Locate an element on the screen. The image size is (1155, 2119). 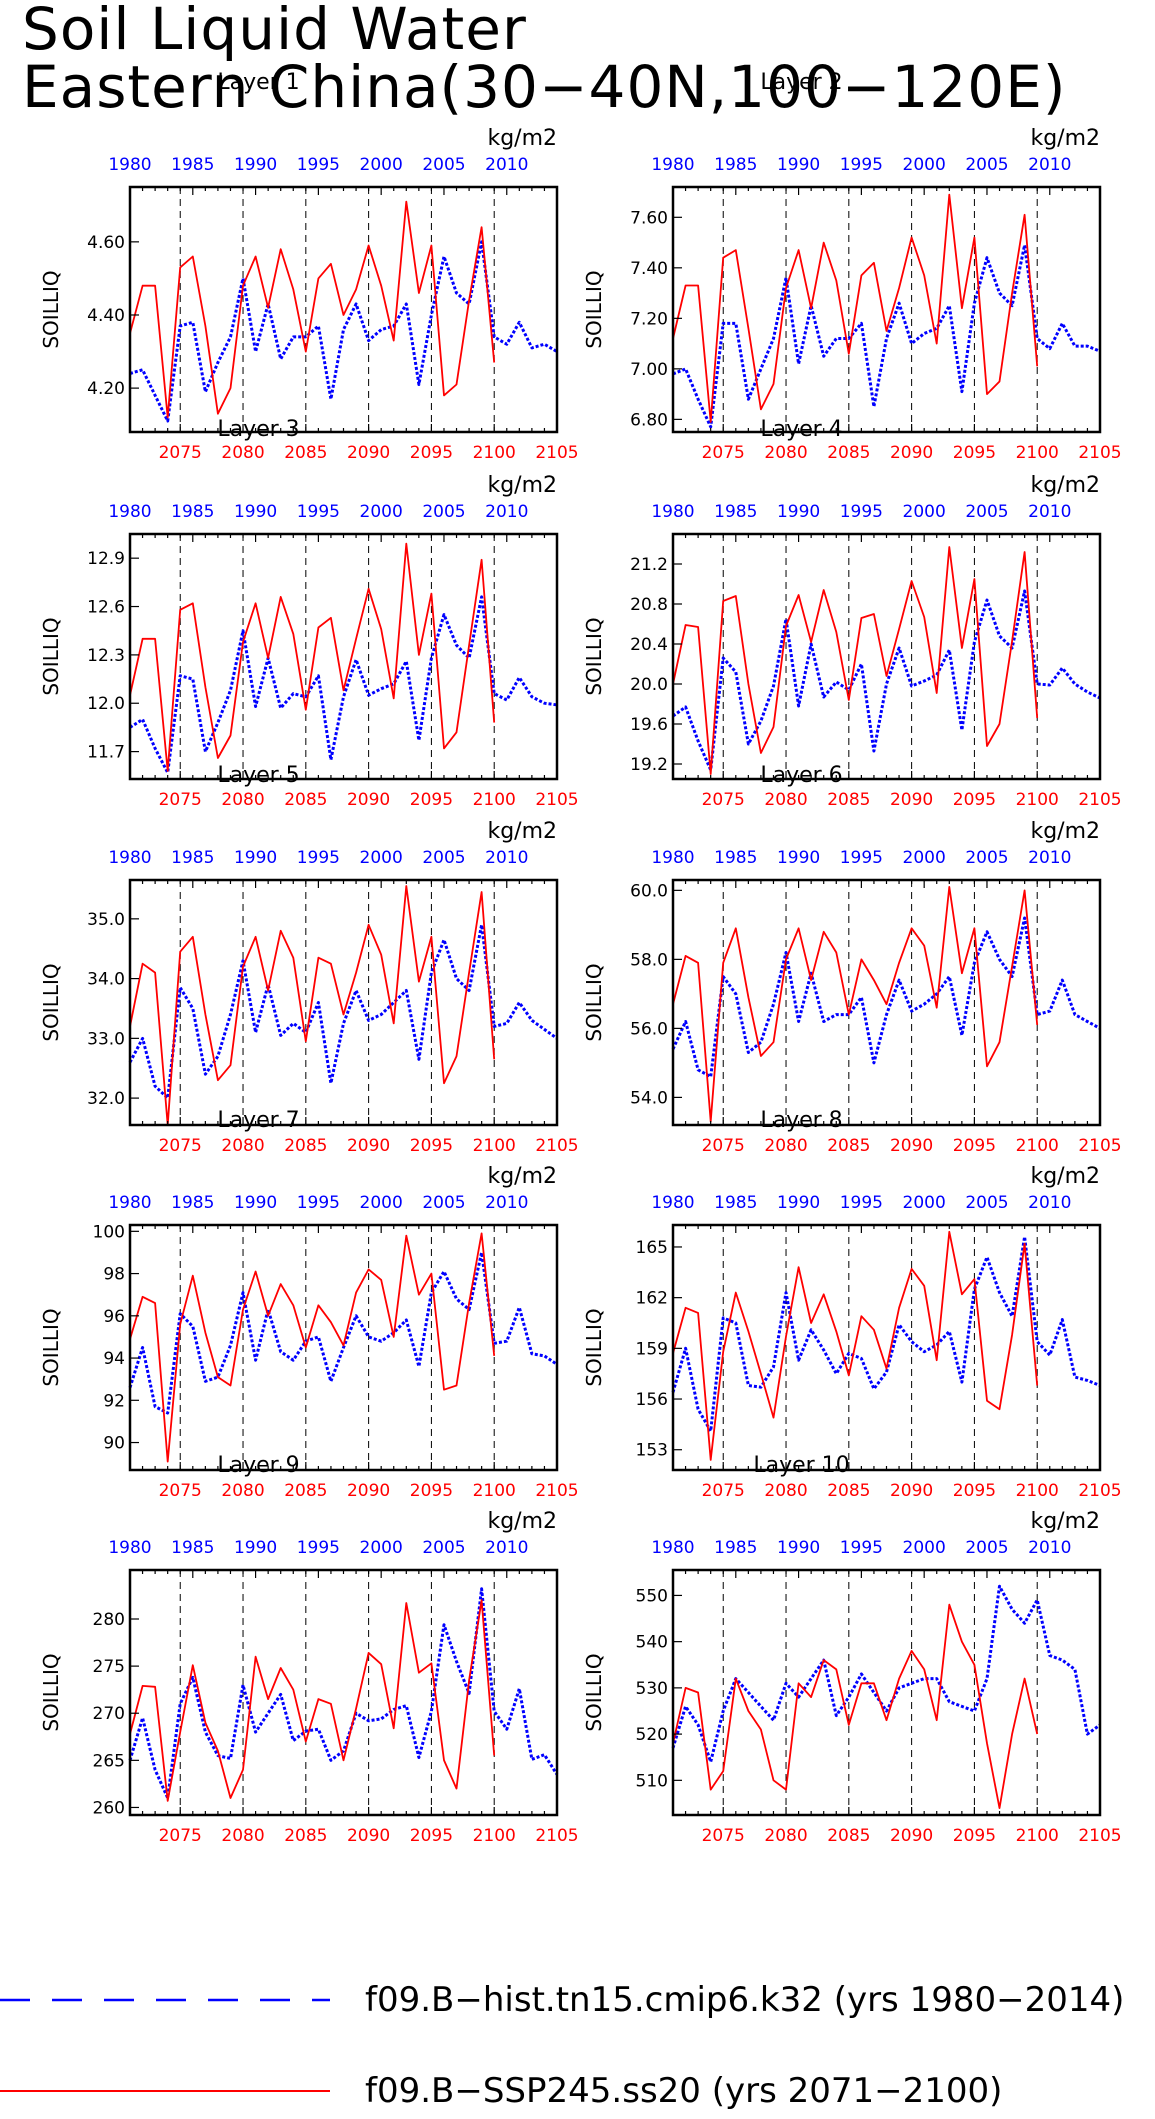
y-tick-label: 35.0 is located at coordinates (106, 920).